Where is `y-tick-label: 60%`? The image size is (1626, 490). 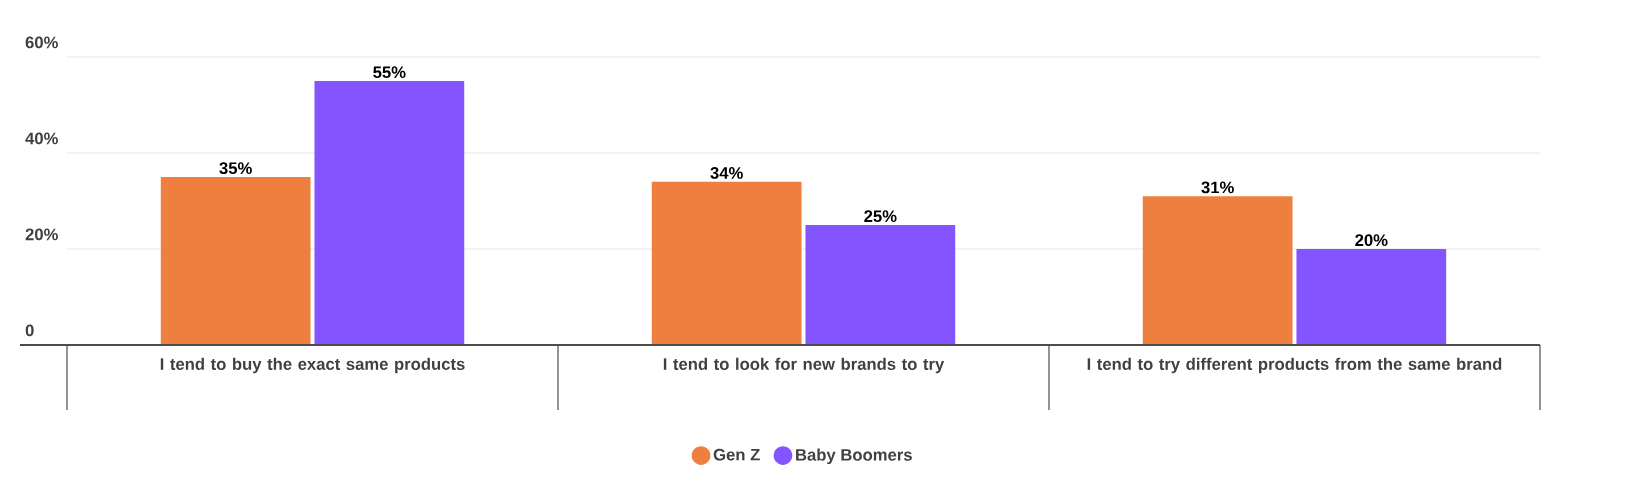
y-tick-label: 60% is located at coordinates (41, 42).